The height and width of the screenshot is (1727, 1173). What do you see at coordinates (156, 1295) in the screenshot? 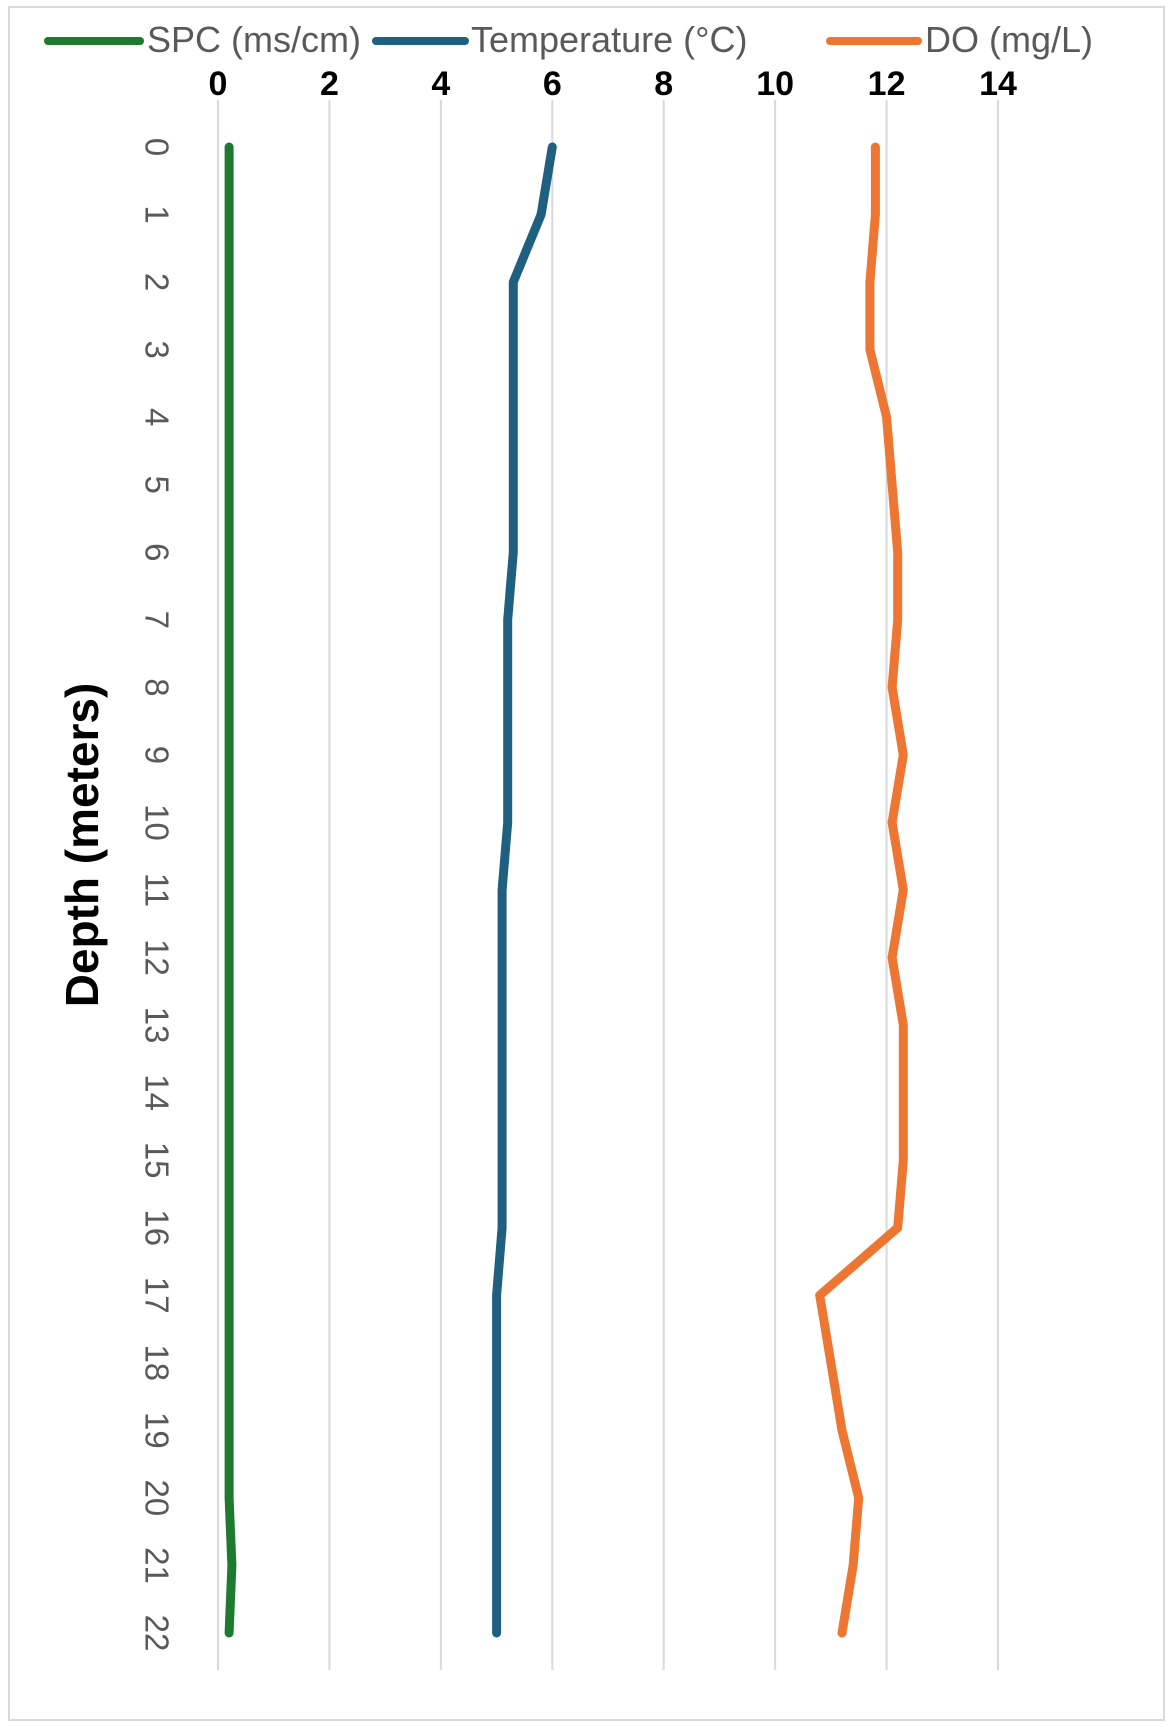
I see `y-tick-label: 17` at bounding box center [156, 1295].